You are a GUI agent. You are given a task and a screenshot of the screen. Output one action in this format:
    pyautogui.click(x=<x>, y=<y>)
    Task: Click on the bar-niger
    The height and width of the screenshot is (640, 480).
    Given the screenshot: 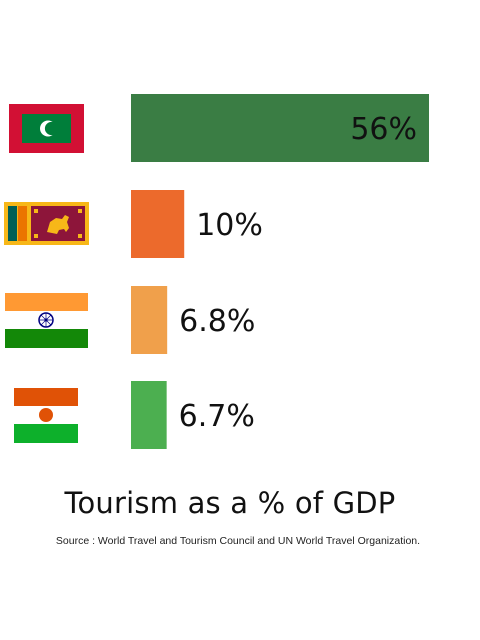 What is the action you would take?
    pyautogui.click(x=149, y=415)
    